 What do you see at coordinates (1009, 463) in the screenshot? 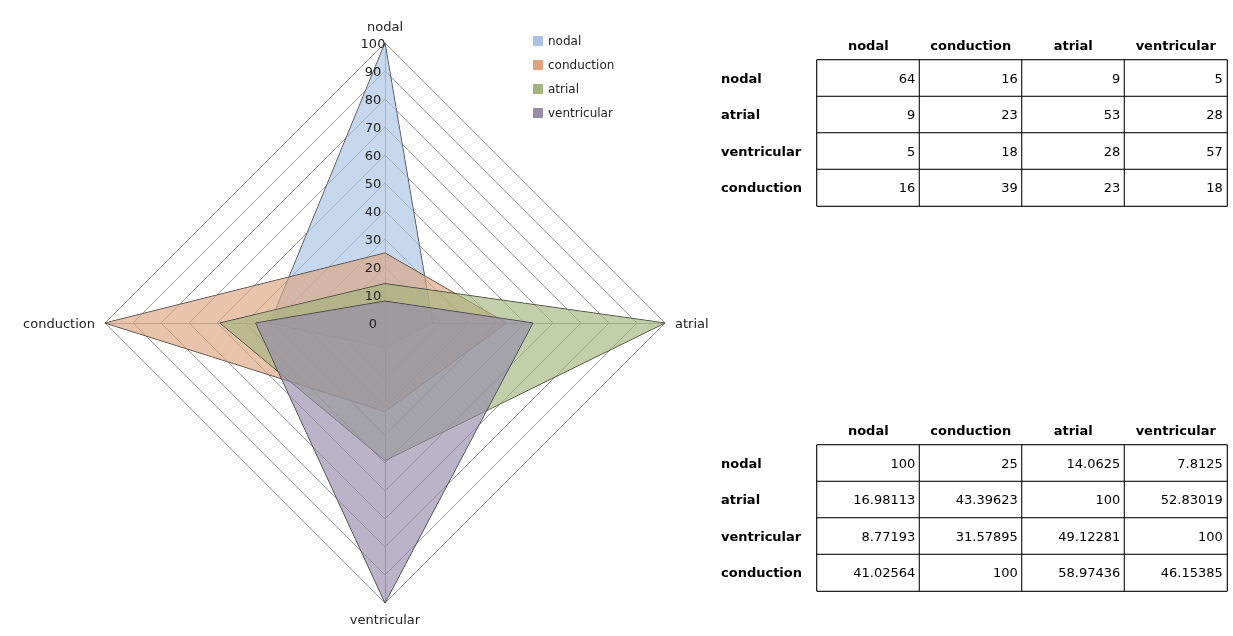
I see `data-label: 25` at bounding box center [1009, 463].